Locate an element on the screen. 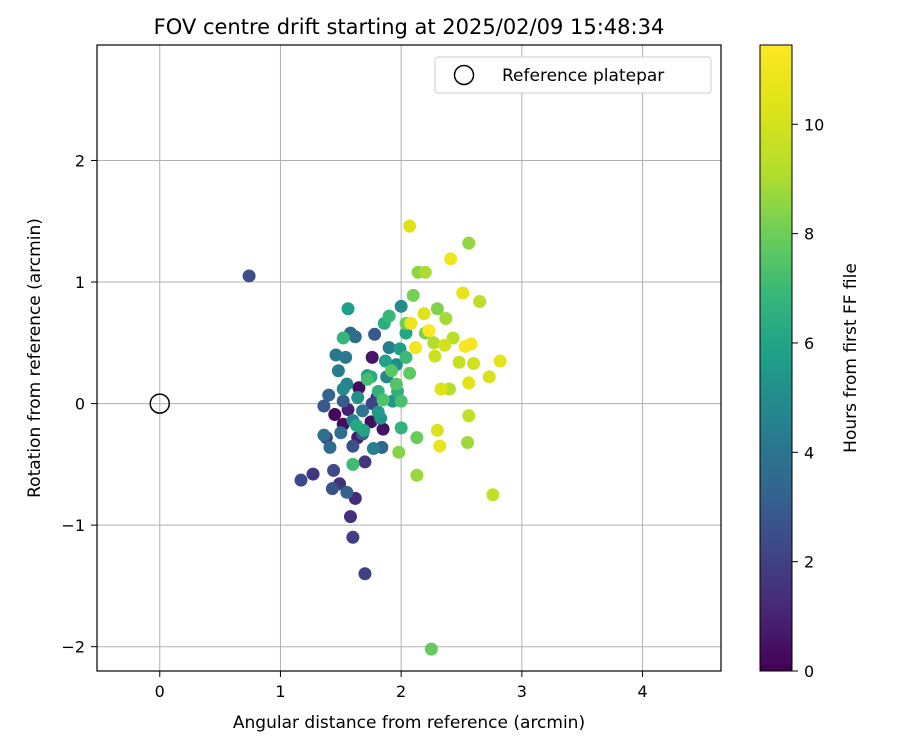  legend: Reference platepar is located at coordinates (573, 75).